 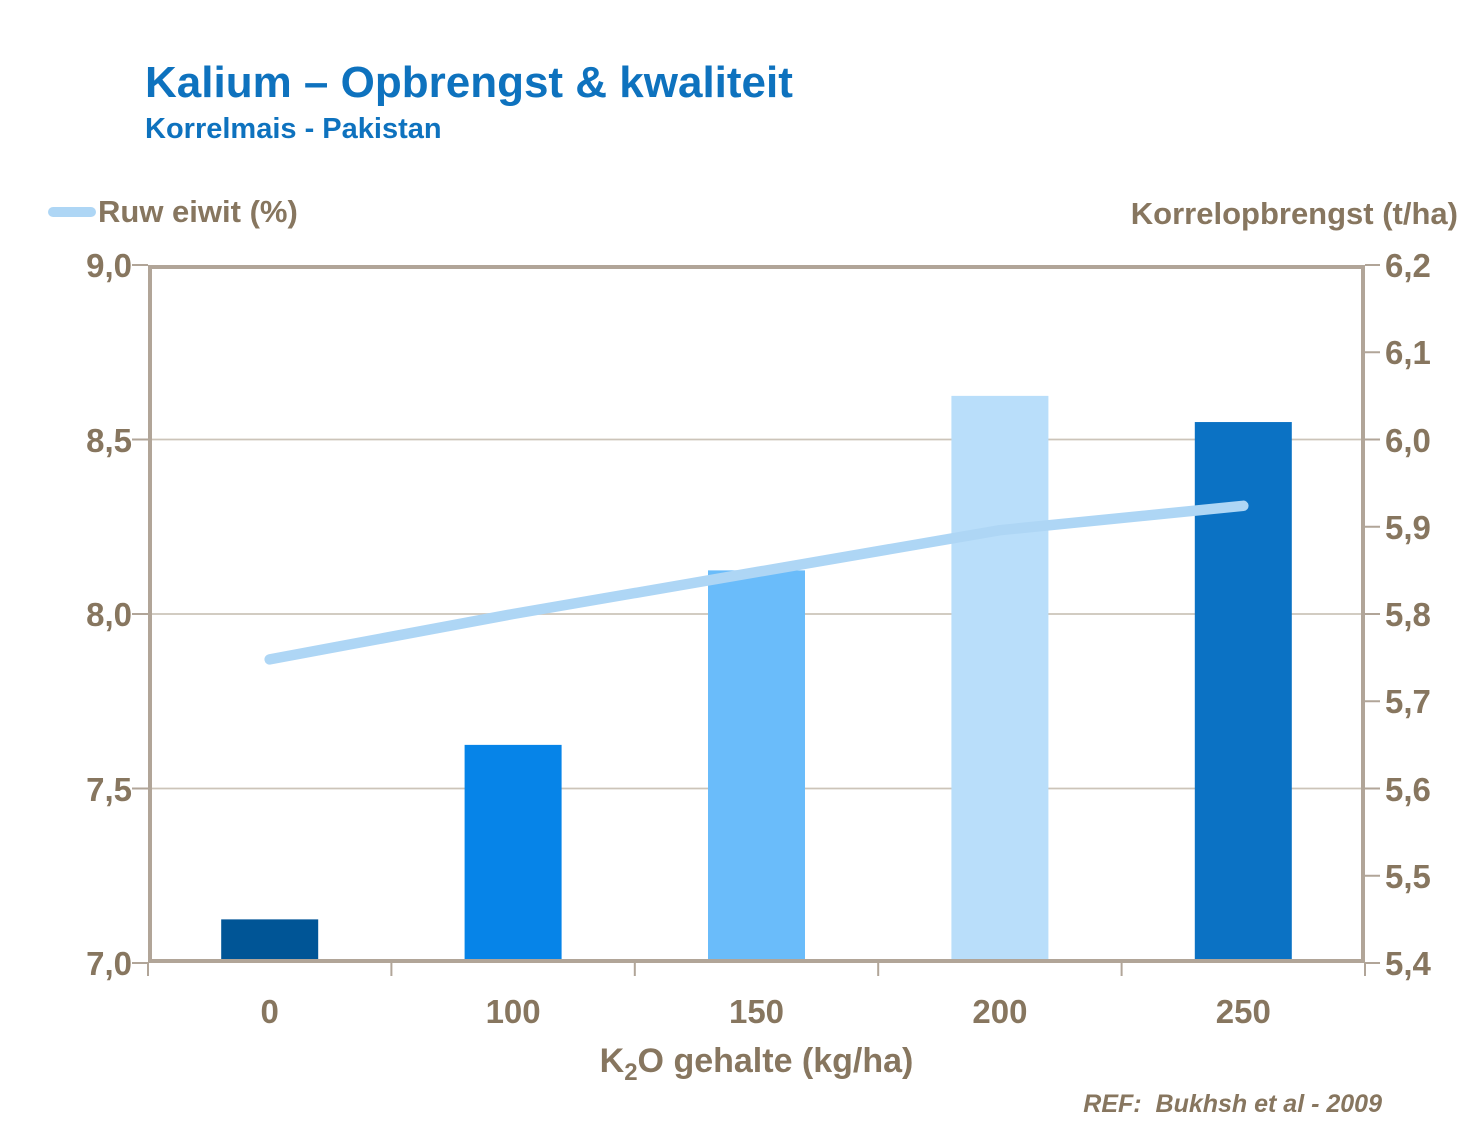 I want to click on right-axis-title: Korrelopbrengst (t/ha), so click(x=1294, y=213).